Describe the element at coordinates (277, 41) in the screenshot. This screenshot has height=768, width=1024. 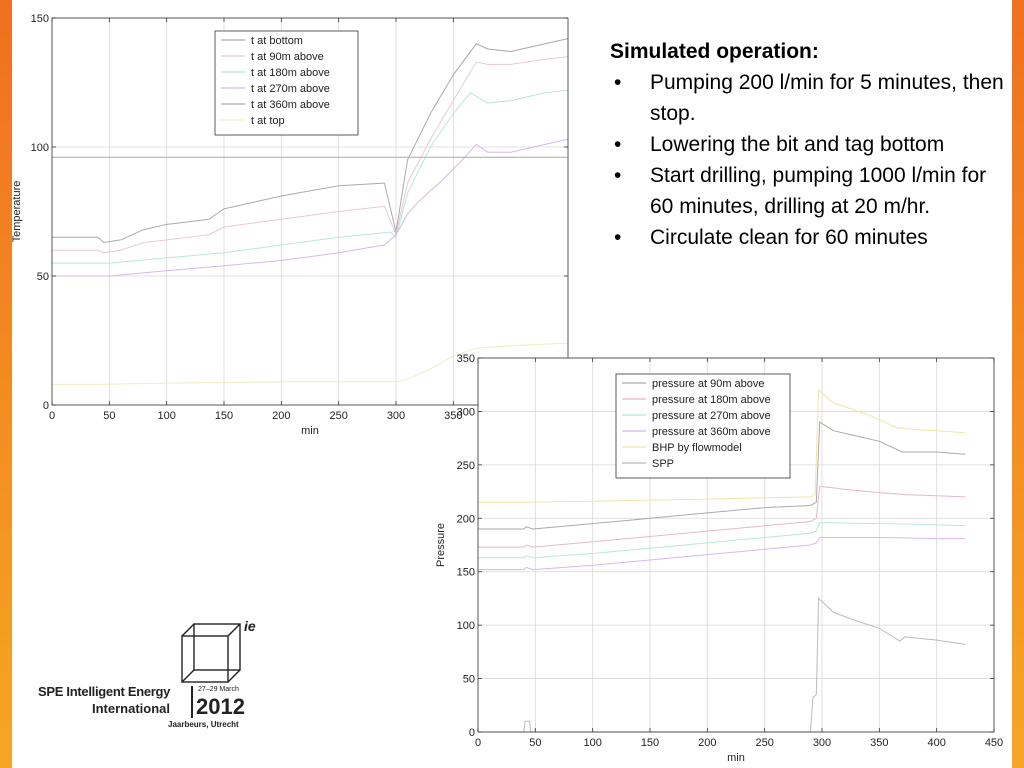
I see `legend-entry: t at bottom` at that location.